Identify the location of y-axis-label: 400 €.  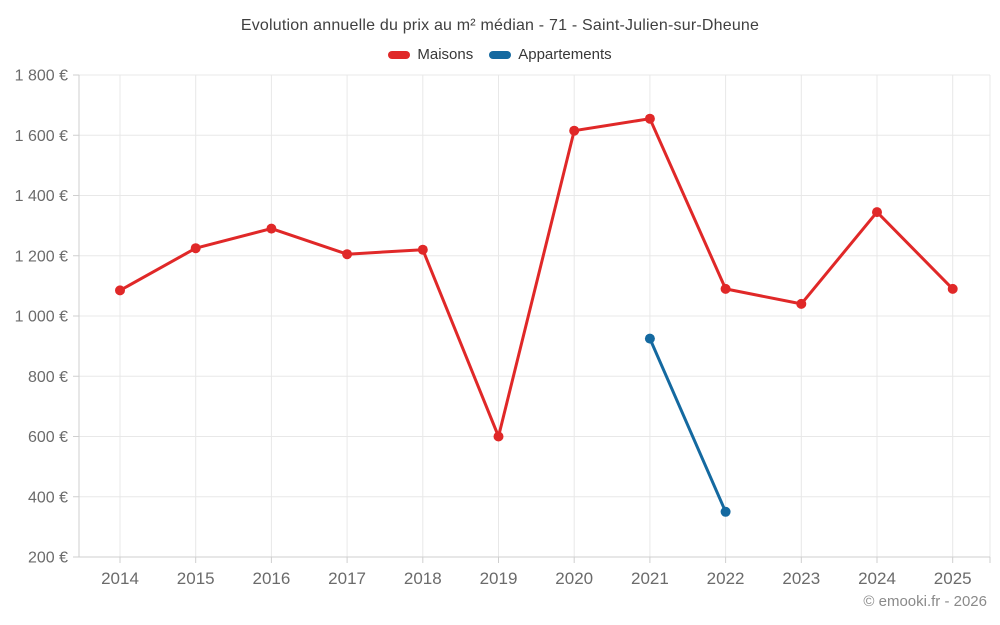
(48, 497).